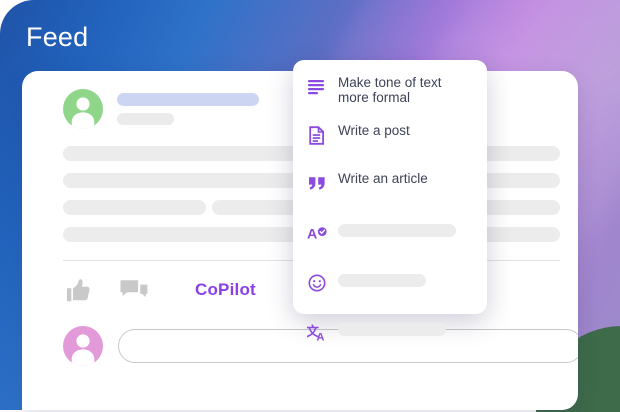 Image resolution: width=620 pixels, height=412 pixels. What do you see at coordinates (383, 178) in the screenshot?
I see `menu-item-label: Write an article` at bounding box center [383, 178].